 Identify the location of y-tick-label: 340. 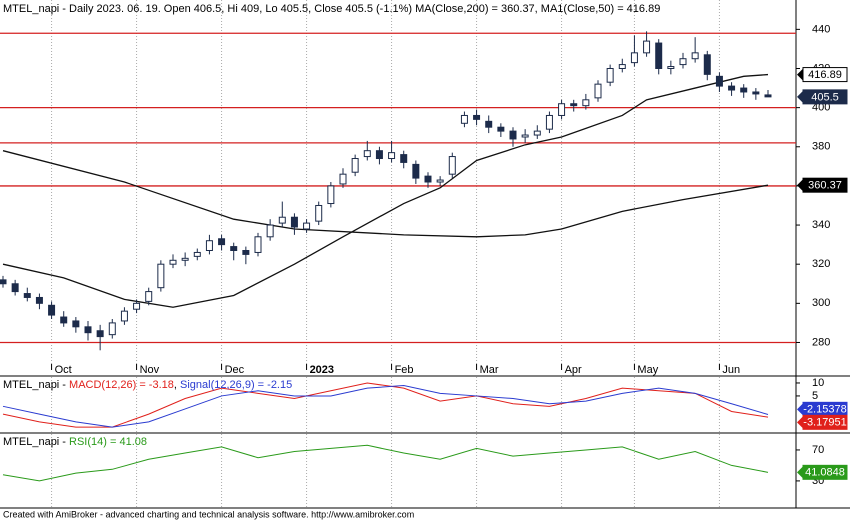
(821, 225).